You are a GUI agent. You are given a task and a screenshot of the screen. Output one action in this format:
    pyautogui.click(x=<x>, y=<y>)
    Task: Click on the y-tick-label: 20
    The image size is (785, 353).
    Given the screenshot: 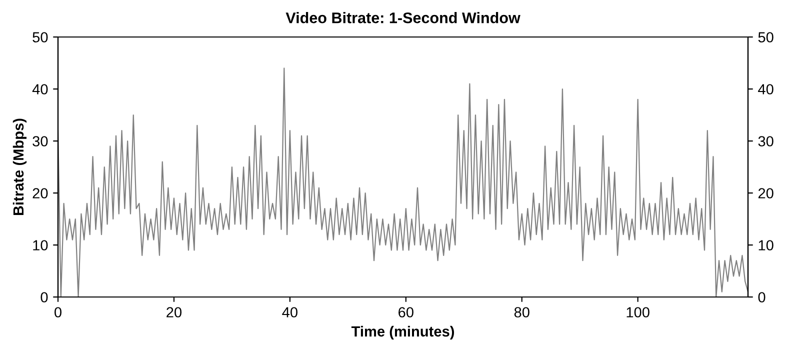 What is the action you would take?
    pyautogui.click(x=40, y=193)
    